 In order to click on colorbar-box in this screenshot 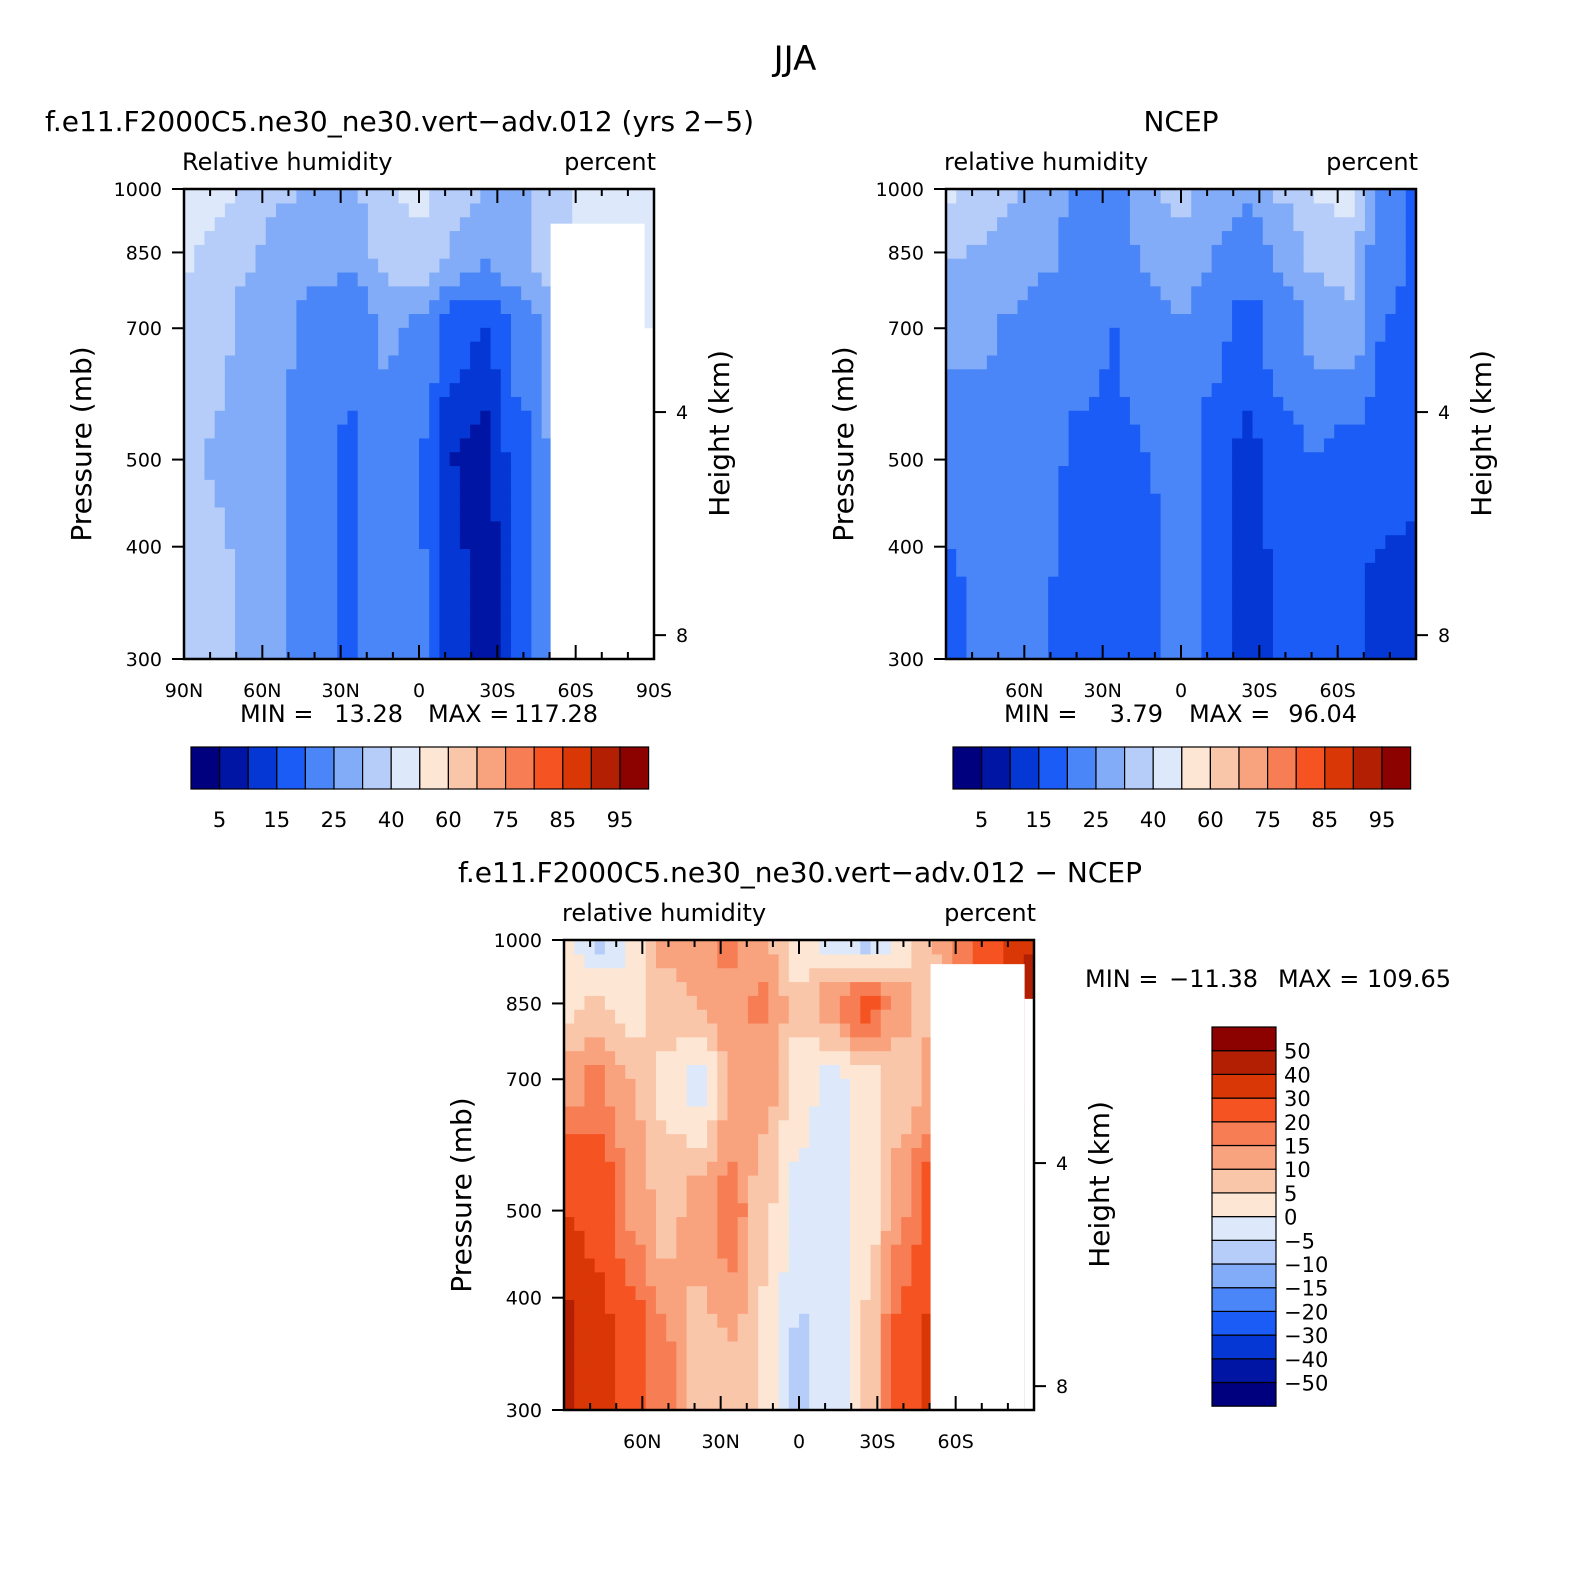, I will do `click(262, 768)`.